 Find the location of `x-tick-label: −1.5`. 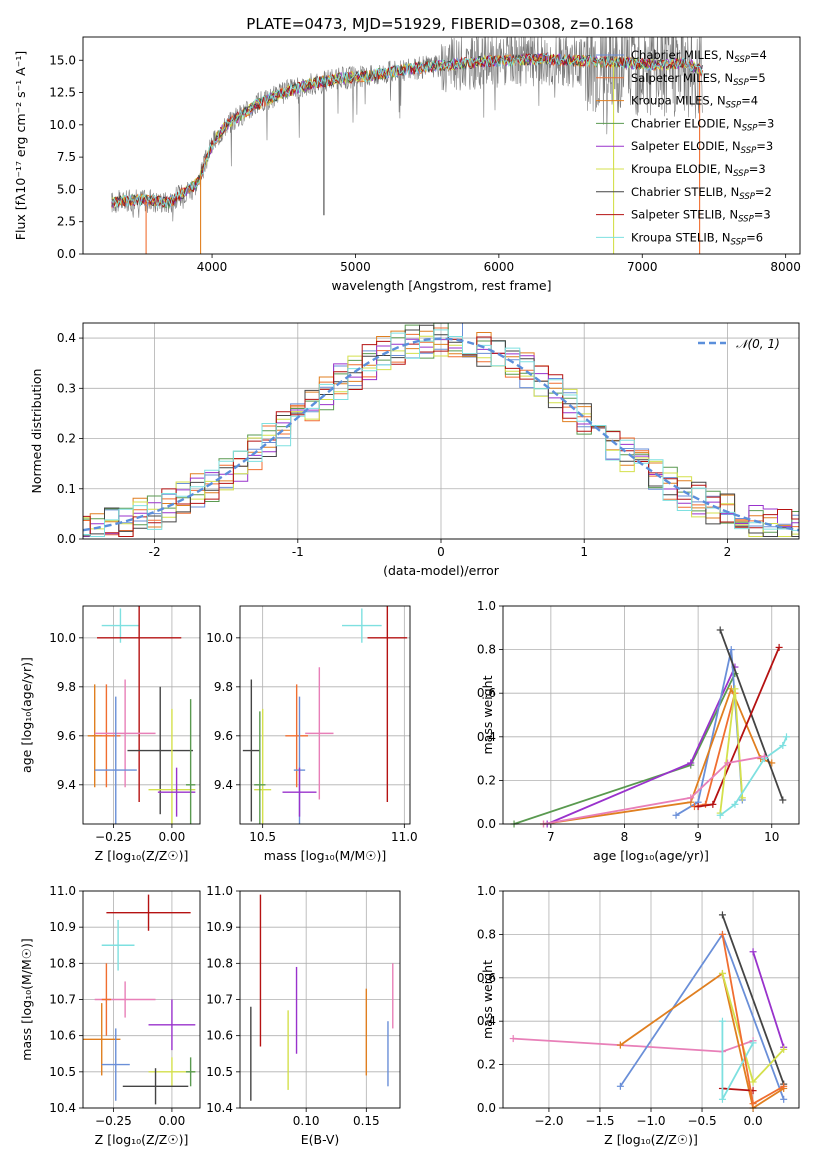

x-tick-label: −1.5 is located at coordinates (599, 1121).